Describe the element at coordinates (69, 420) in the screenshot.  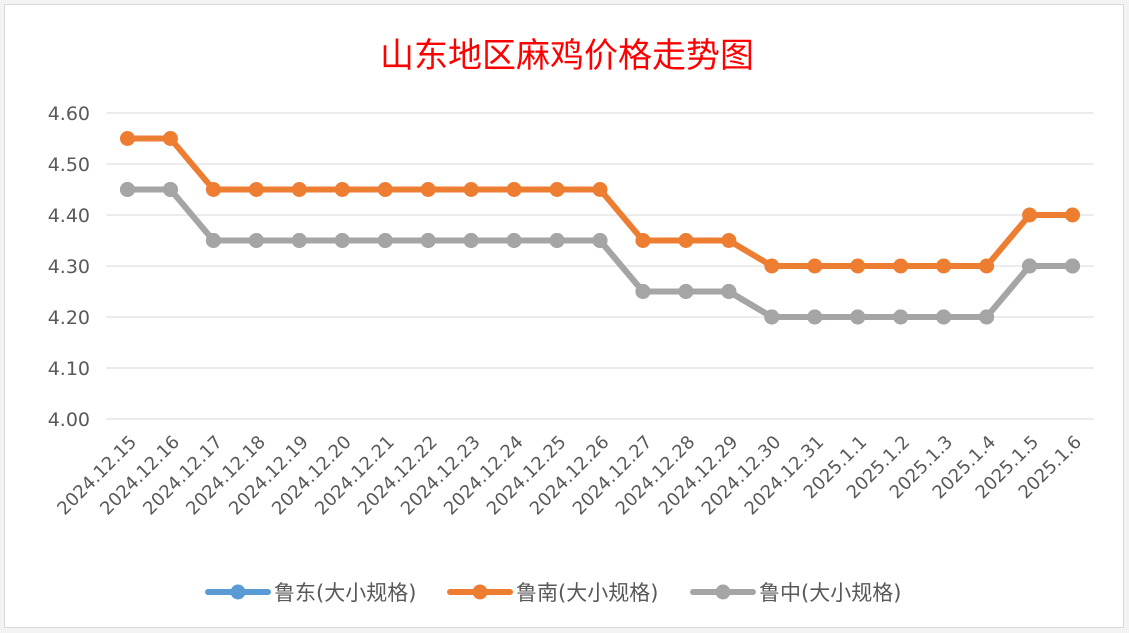
I see `y-tick-label: 4.00` at that location.